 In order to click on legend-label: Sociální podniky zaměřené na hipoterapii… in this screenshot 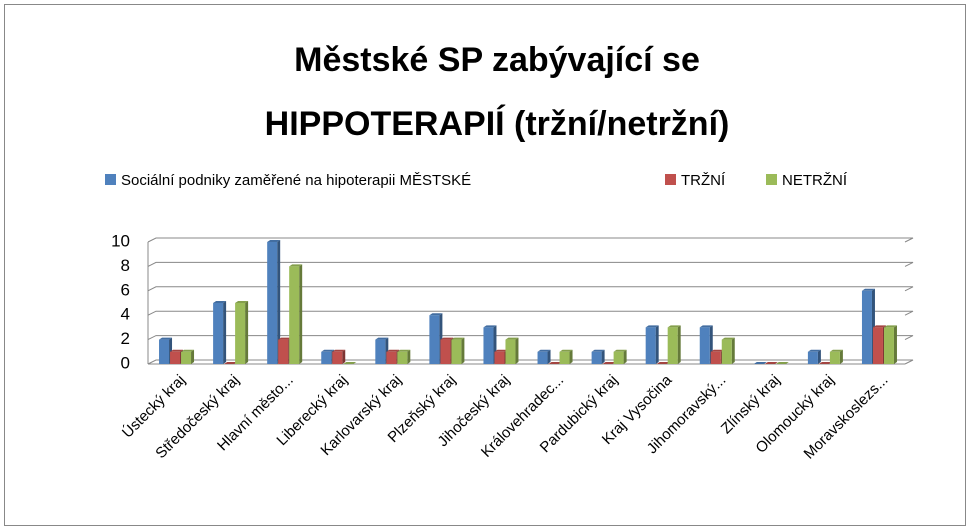, I will do `click(296, 180)`.